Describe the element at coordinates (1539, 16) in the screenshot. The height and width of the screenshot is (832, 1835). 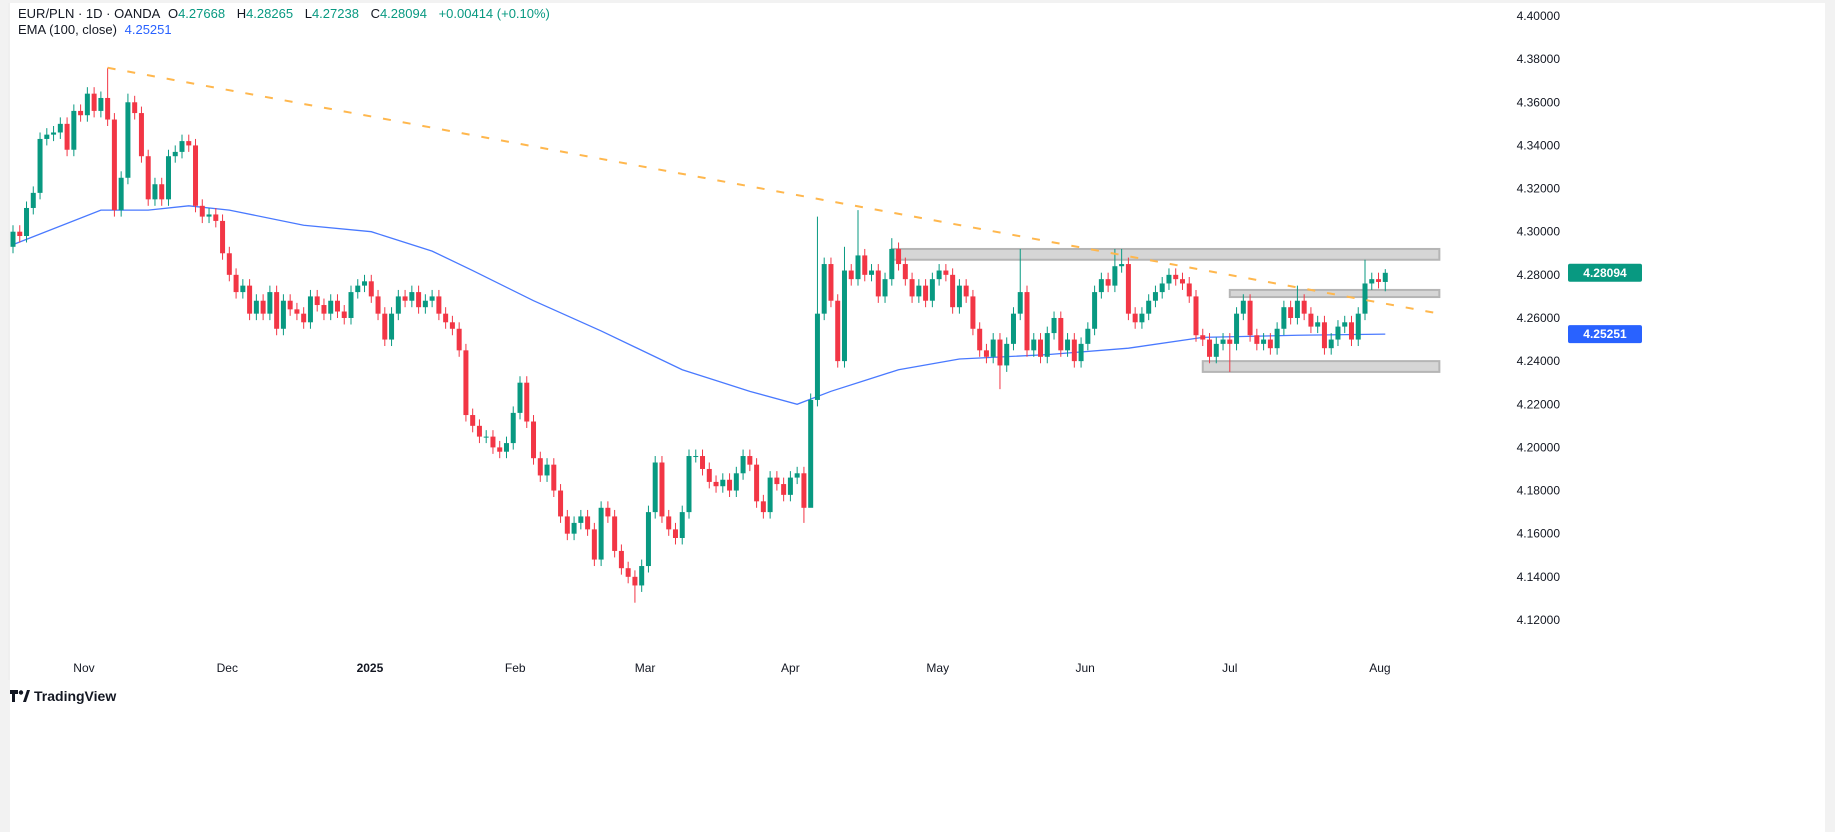
I see `y-tick-label: 4.40000` at that location.